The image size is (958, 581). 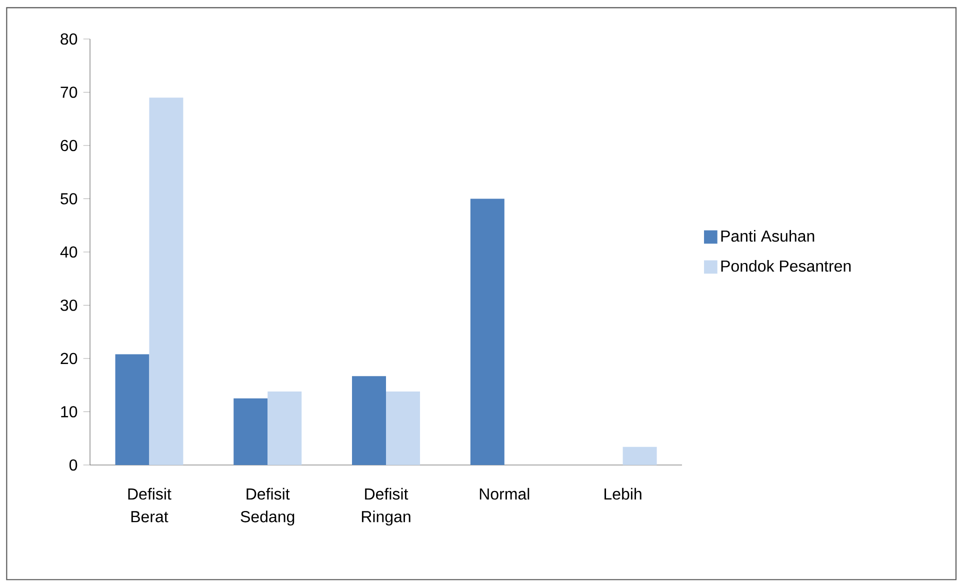 What do you see at coordinates (505, 494) in the screenshot?
I see `x-tick-label: Normal` at bounding box center [505, 494].